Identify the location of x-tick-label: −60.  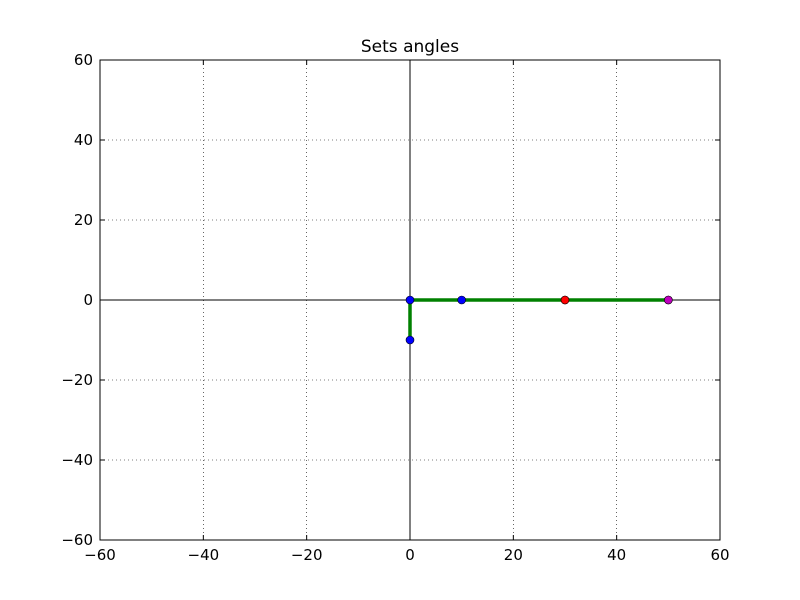
(100, 555).